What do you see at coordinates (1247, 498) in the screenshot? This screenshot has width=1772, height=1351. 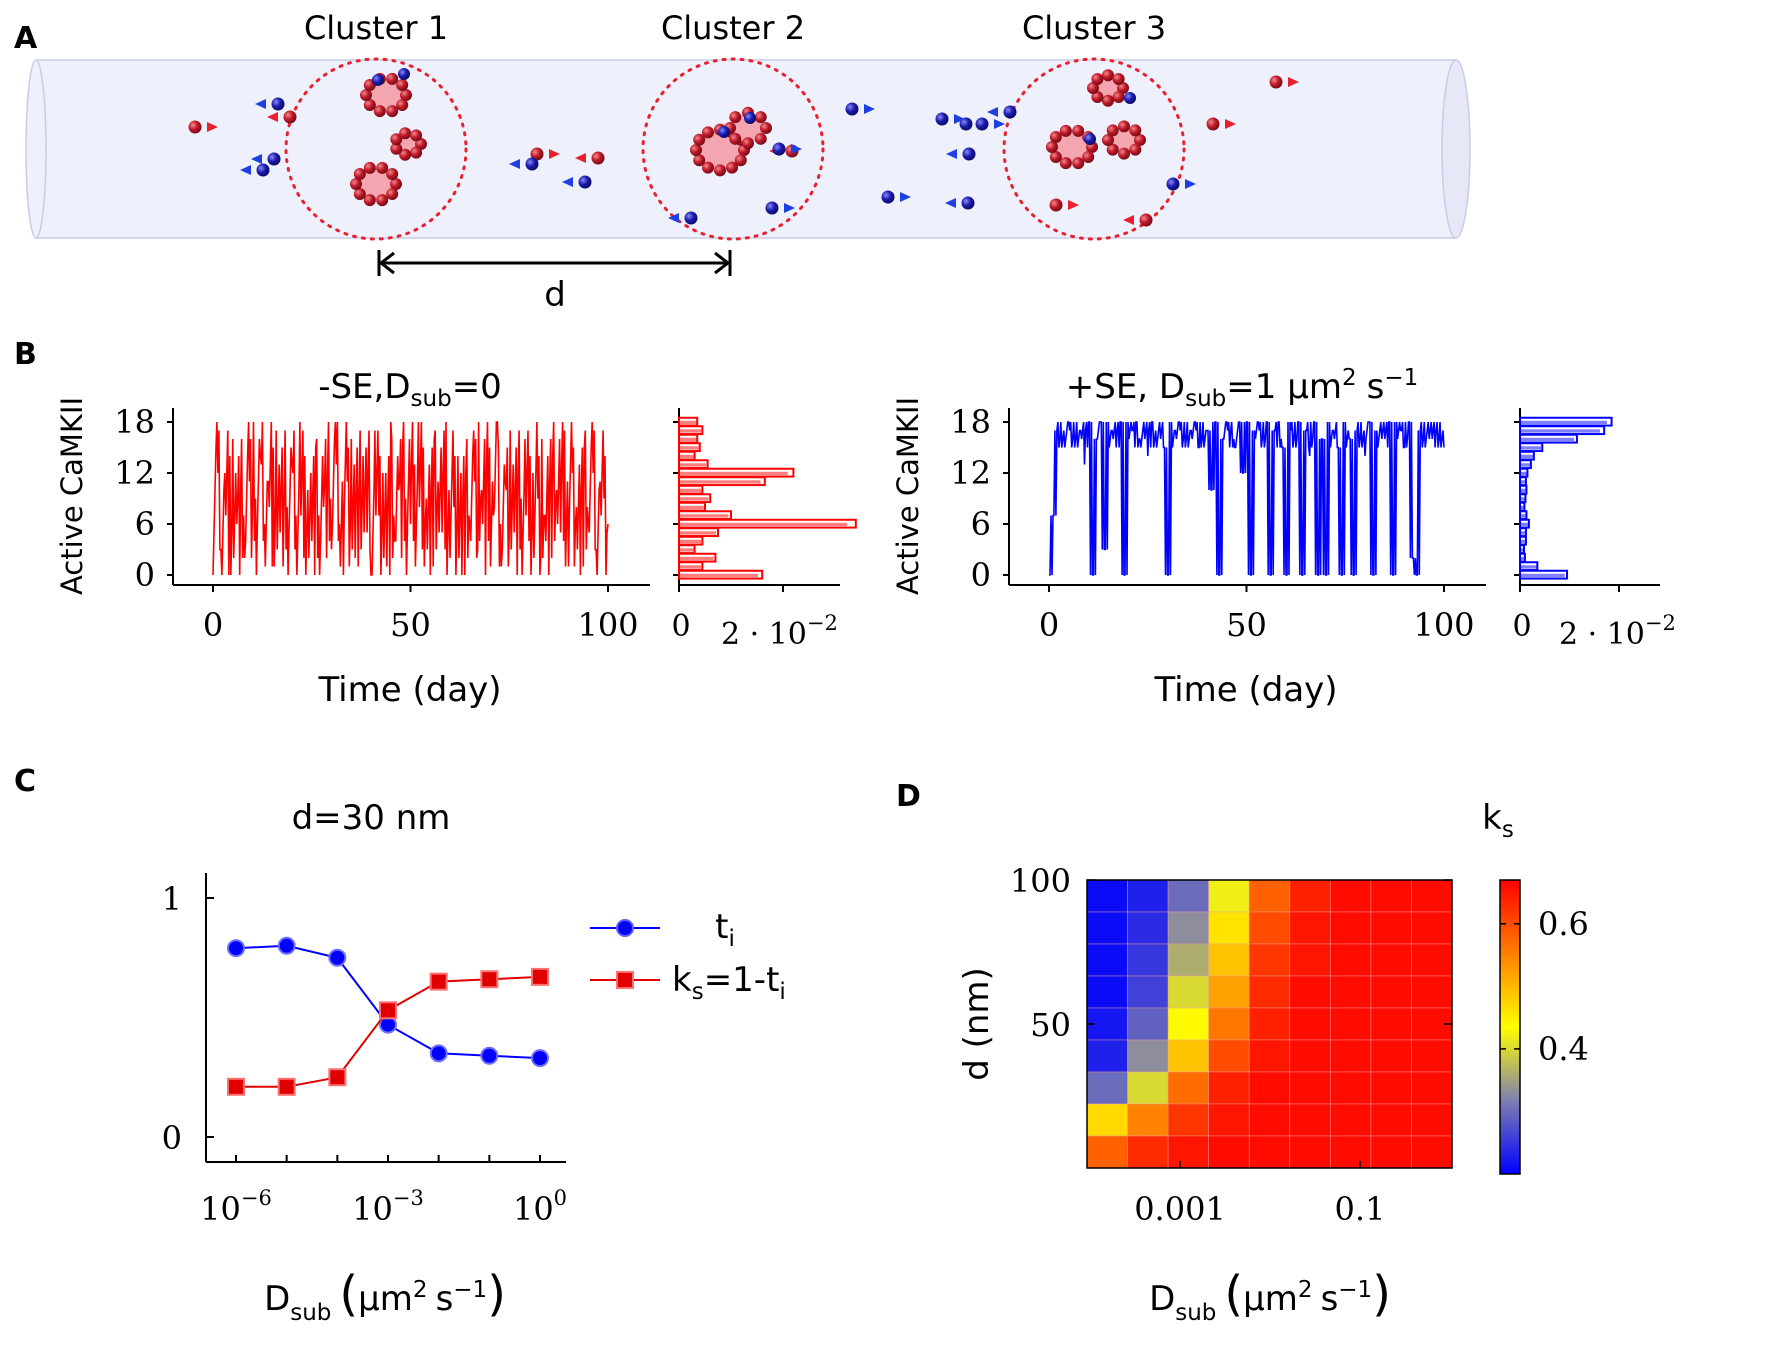 I see `chart-b-right-series-line` at bounding box center [1247, 498].